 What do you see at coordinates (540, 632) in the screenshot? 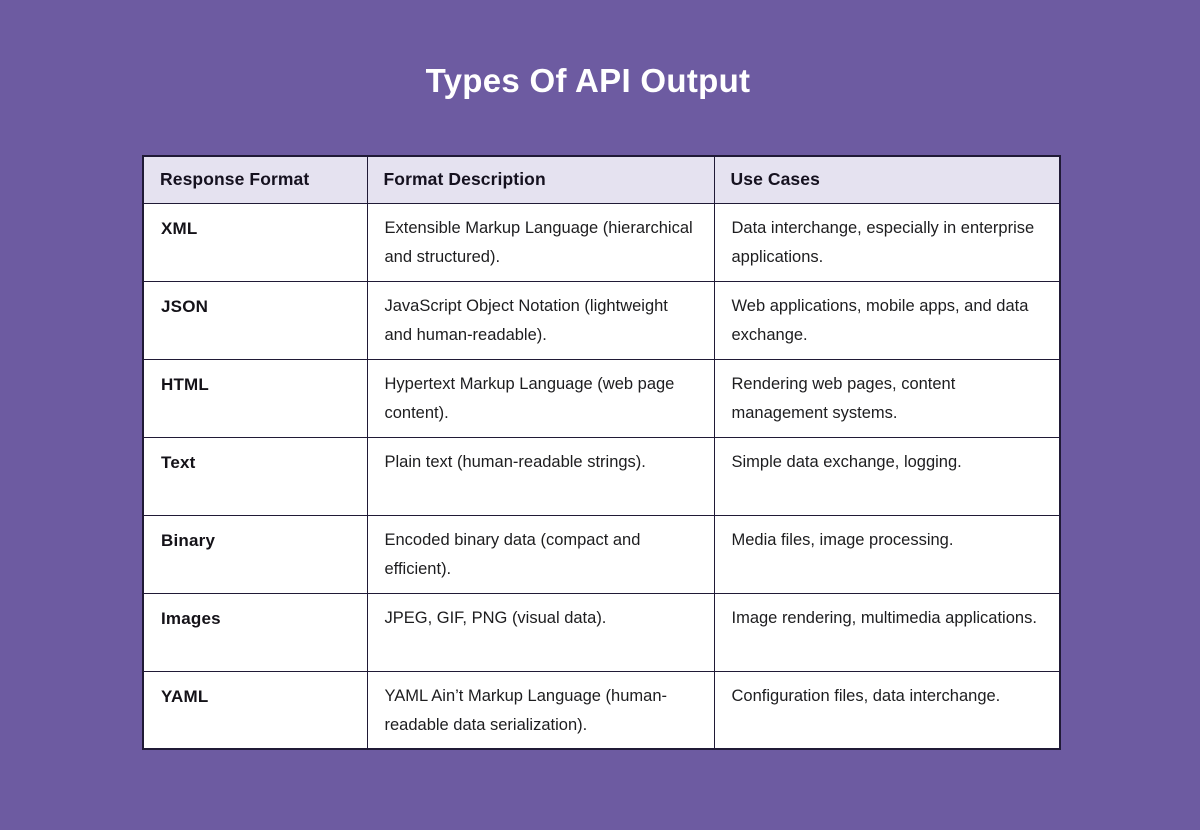
I see `format-description: JPEG, GIF, PNG (visual data).` at bounding box center [540, 632].